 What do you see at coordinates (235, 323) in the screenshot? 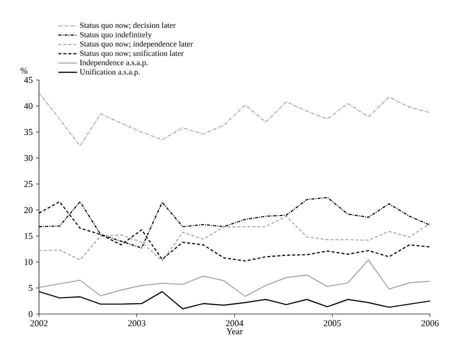
I see `x-tick-label: 2004` at bounding box center [235, 323].